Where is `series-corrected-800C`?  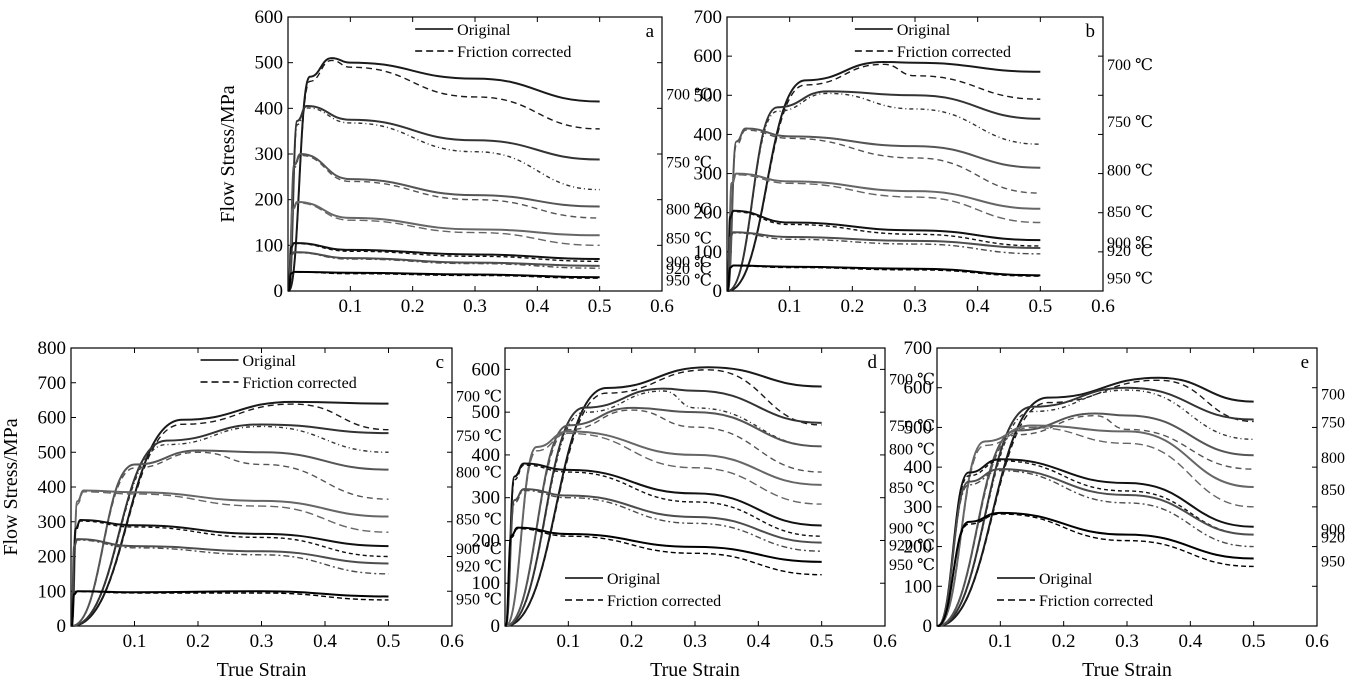 series-corrected-800C is located at coordinates (230, 539).